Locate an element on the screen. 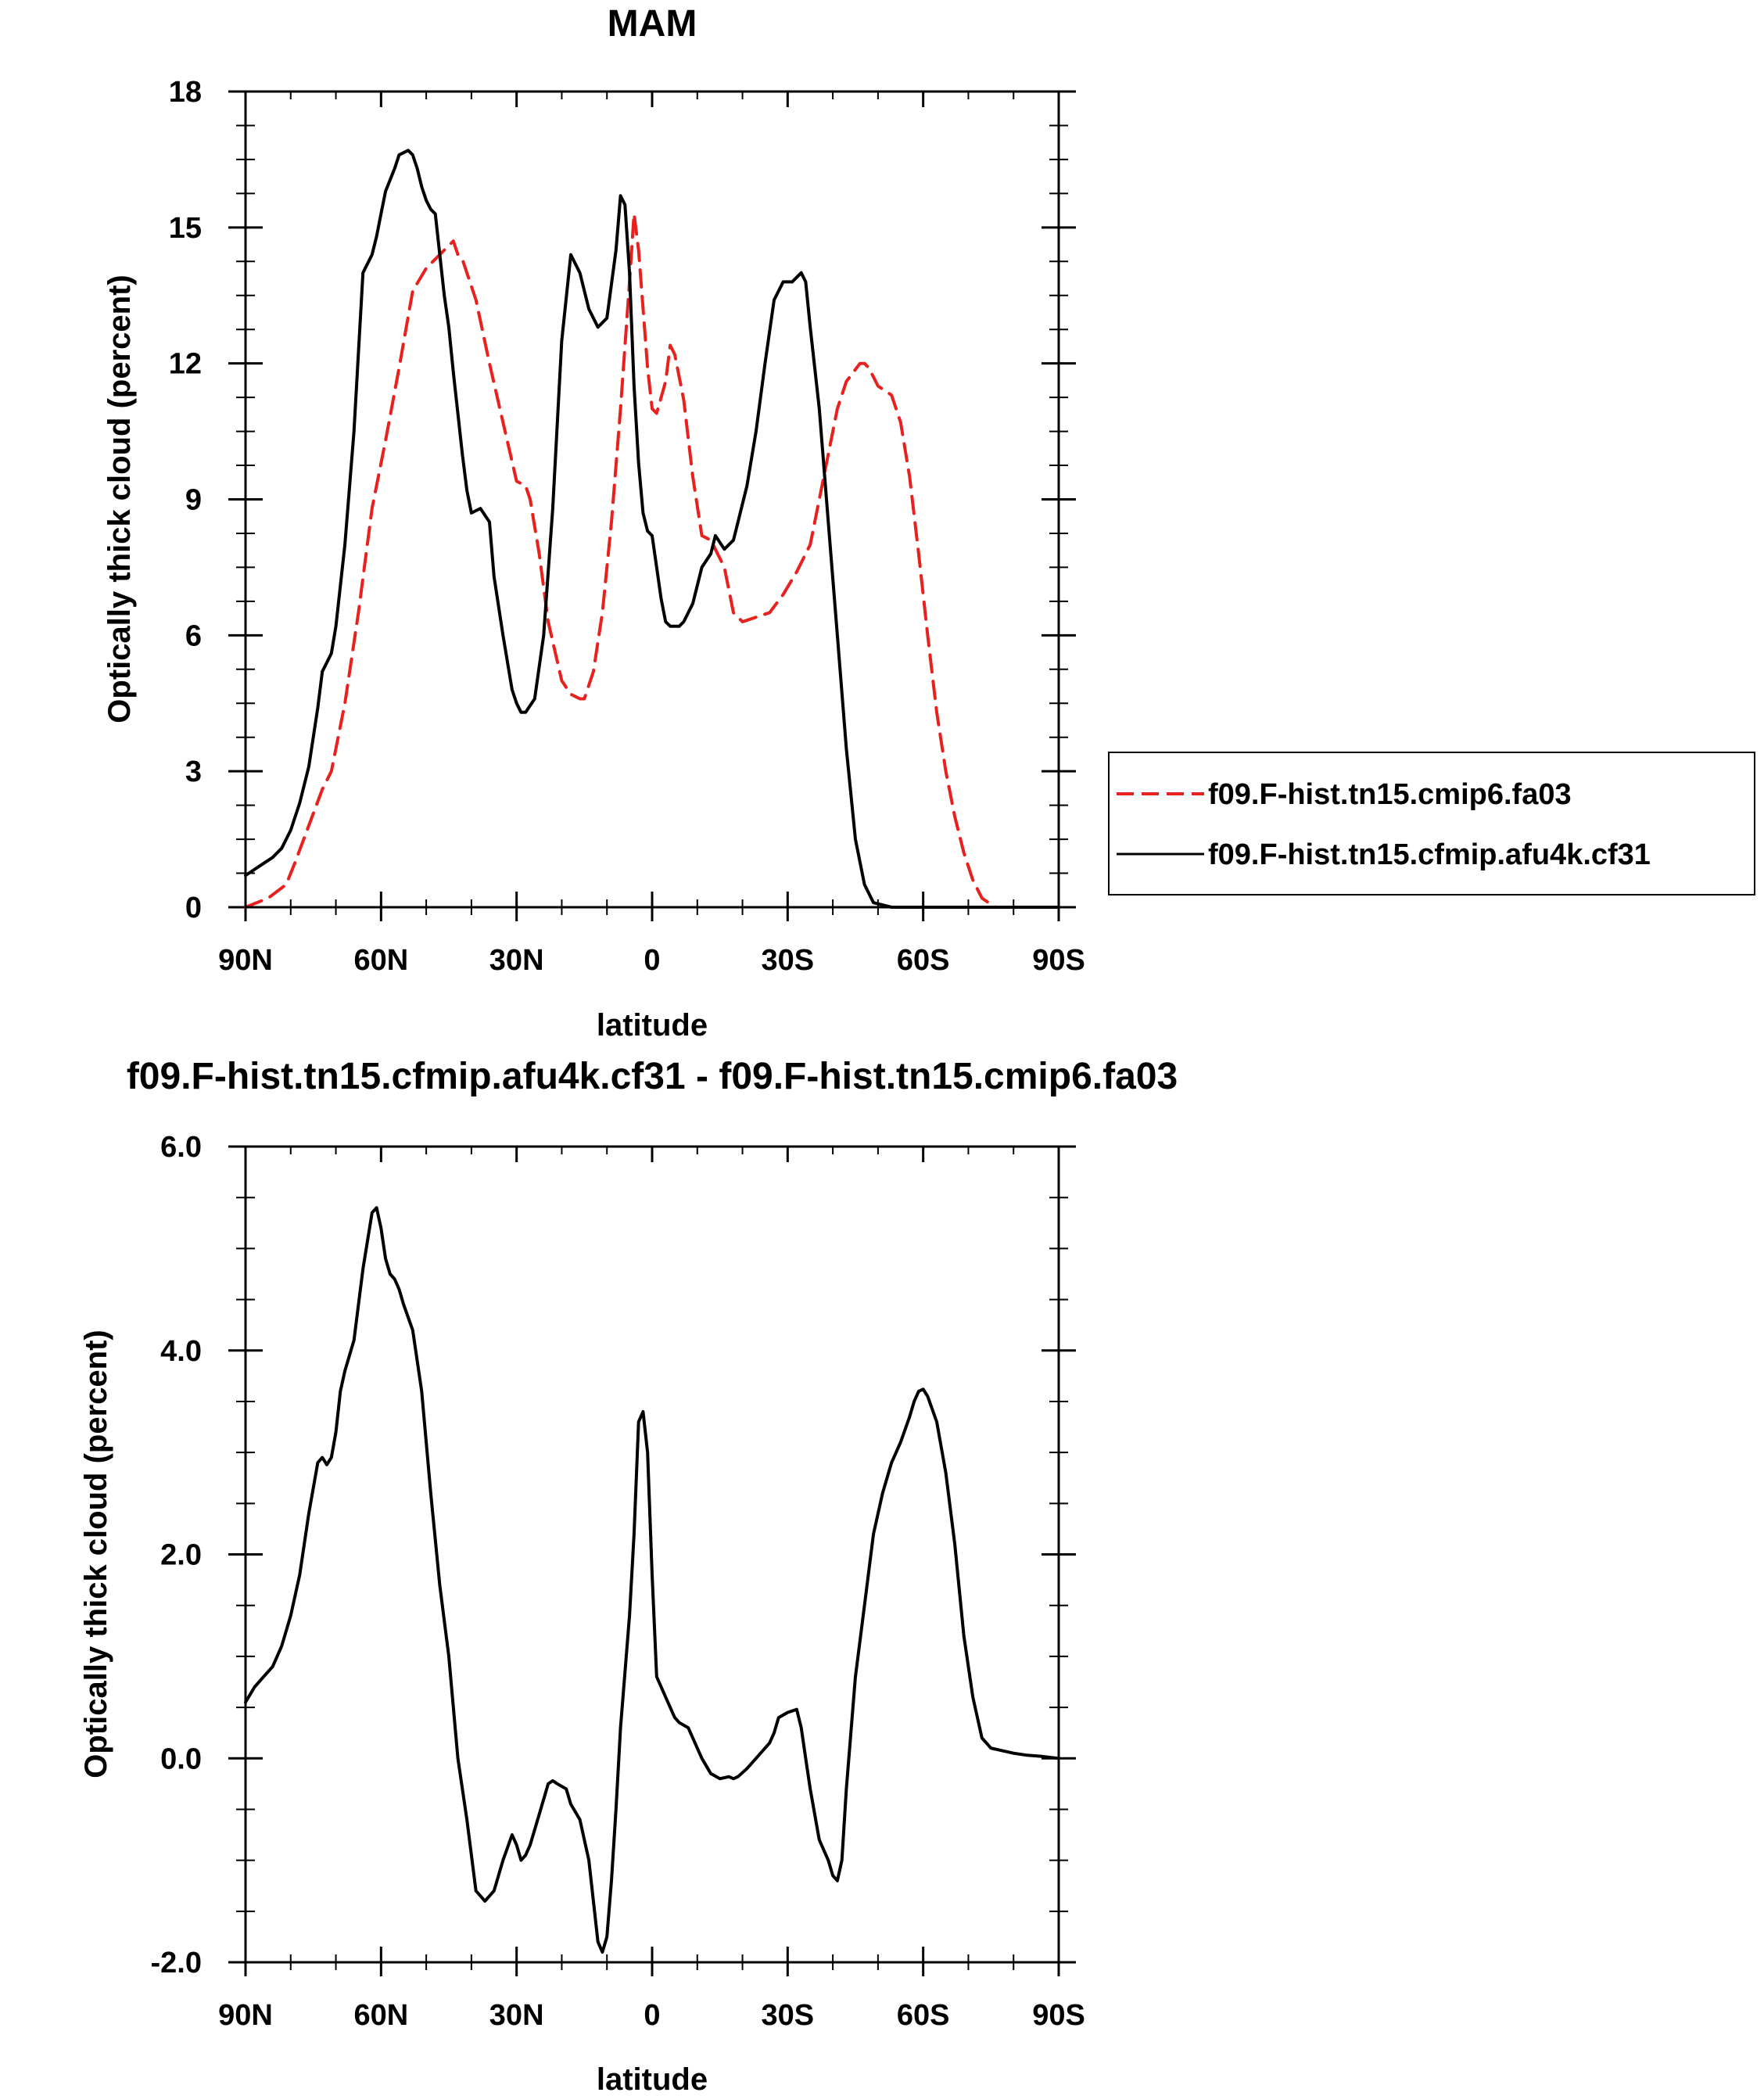  top-x-tick-label: 60S is located at coordinates (923, 960).